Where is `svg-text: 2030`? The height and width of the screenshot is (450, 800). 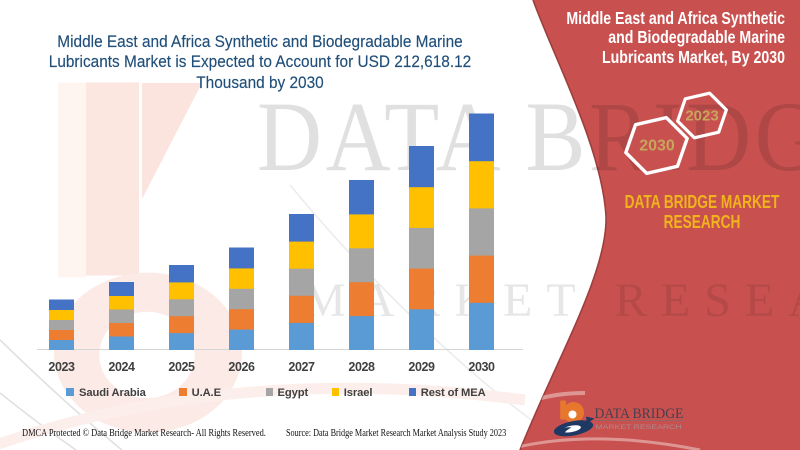
svg-text: 2030 is located at coordinates (657, 146).